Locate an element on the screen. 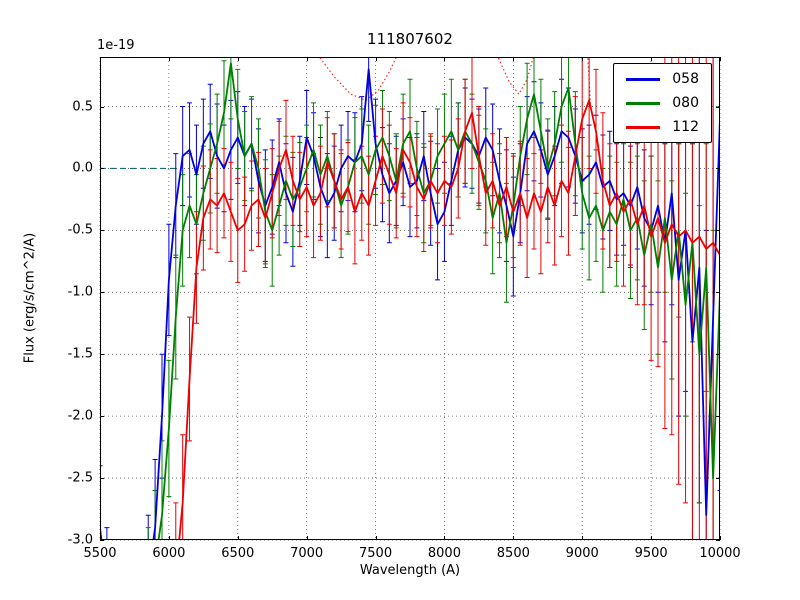  legend-label: 112 is located at coordinates (685, 127).